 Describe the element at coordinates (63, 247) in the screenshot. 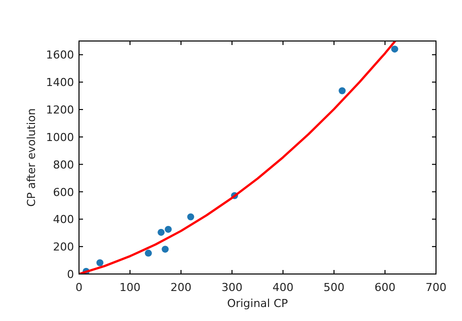

I see `y-tick-label: 200` at that location.